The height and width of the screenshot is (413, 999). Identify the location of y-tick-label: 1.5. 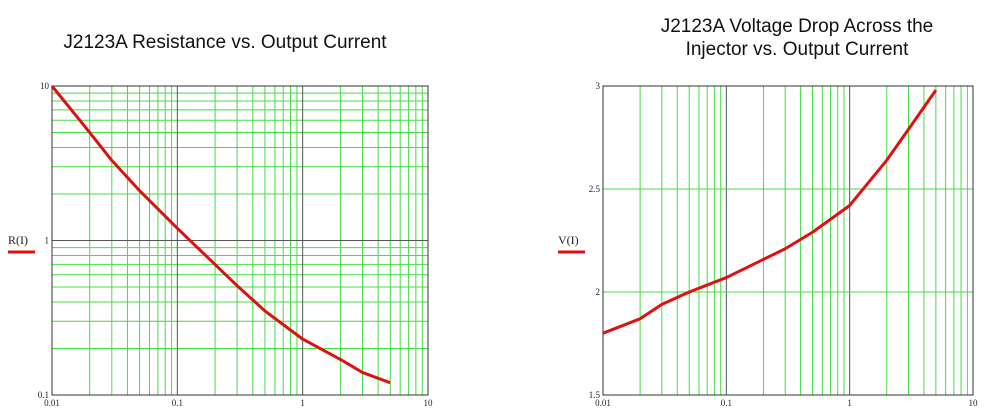
(595, 395).